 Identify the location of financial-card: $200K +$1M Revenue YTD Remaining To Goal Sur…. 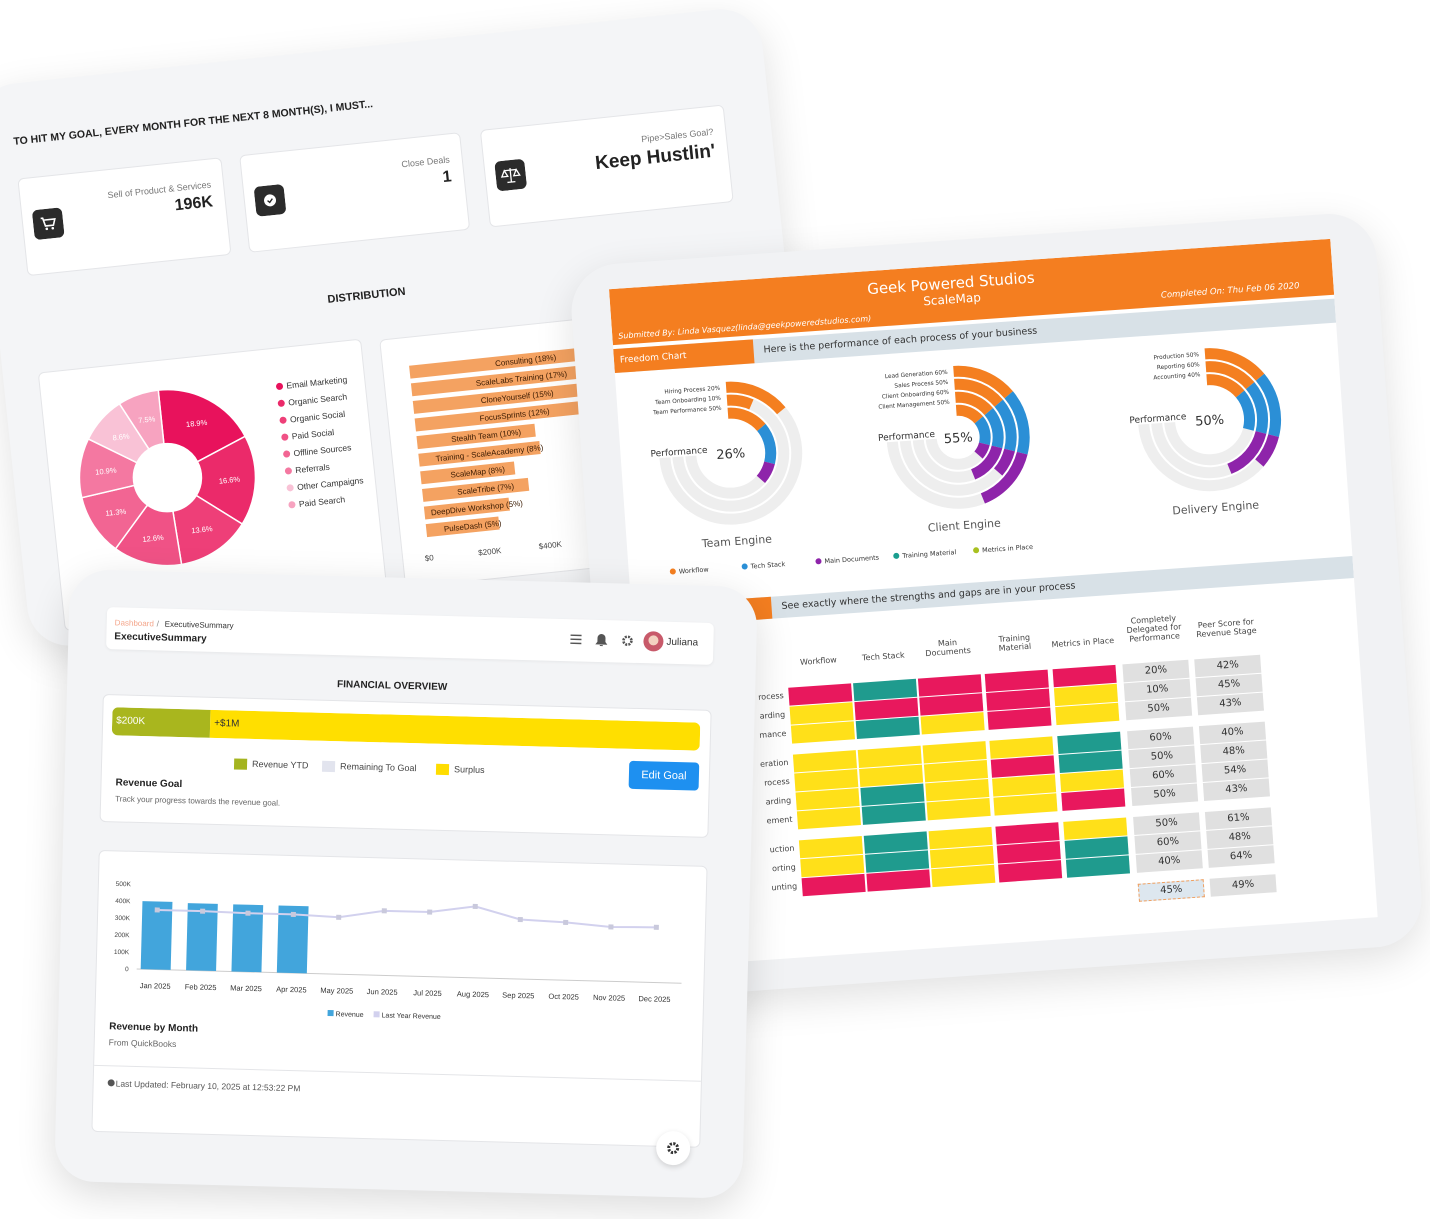
(405, 765).